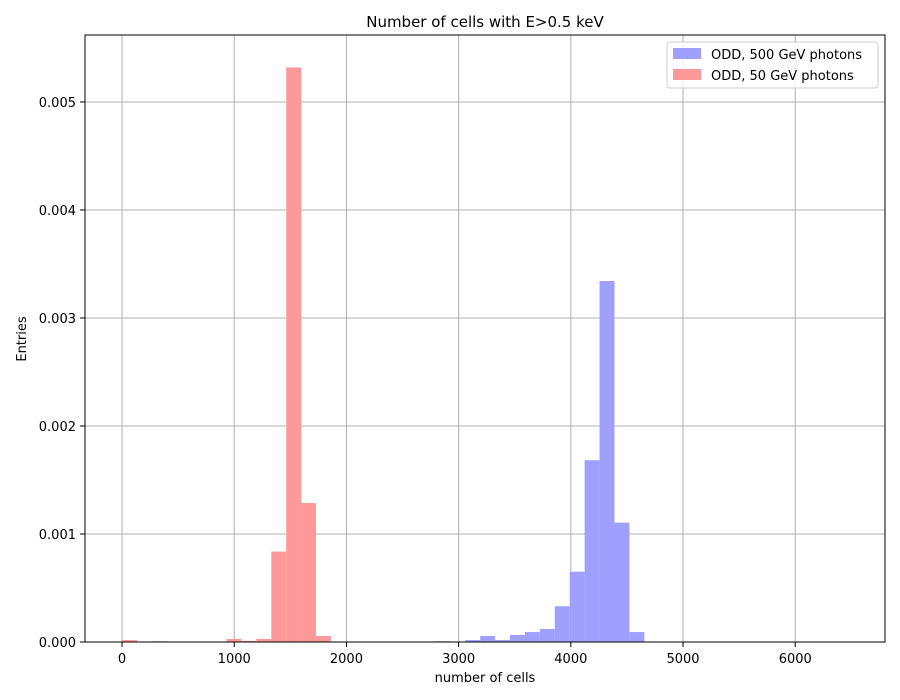 This screenshot has width=900, height=700. Describe the element at coordinates (57, 643) in the screenshot. I see `y-tick-label: 0.000` at that location.